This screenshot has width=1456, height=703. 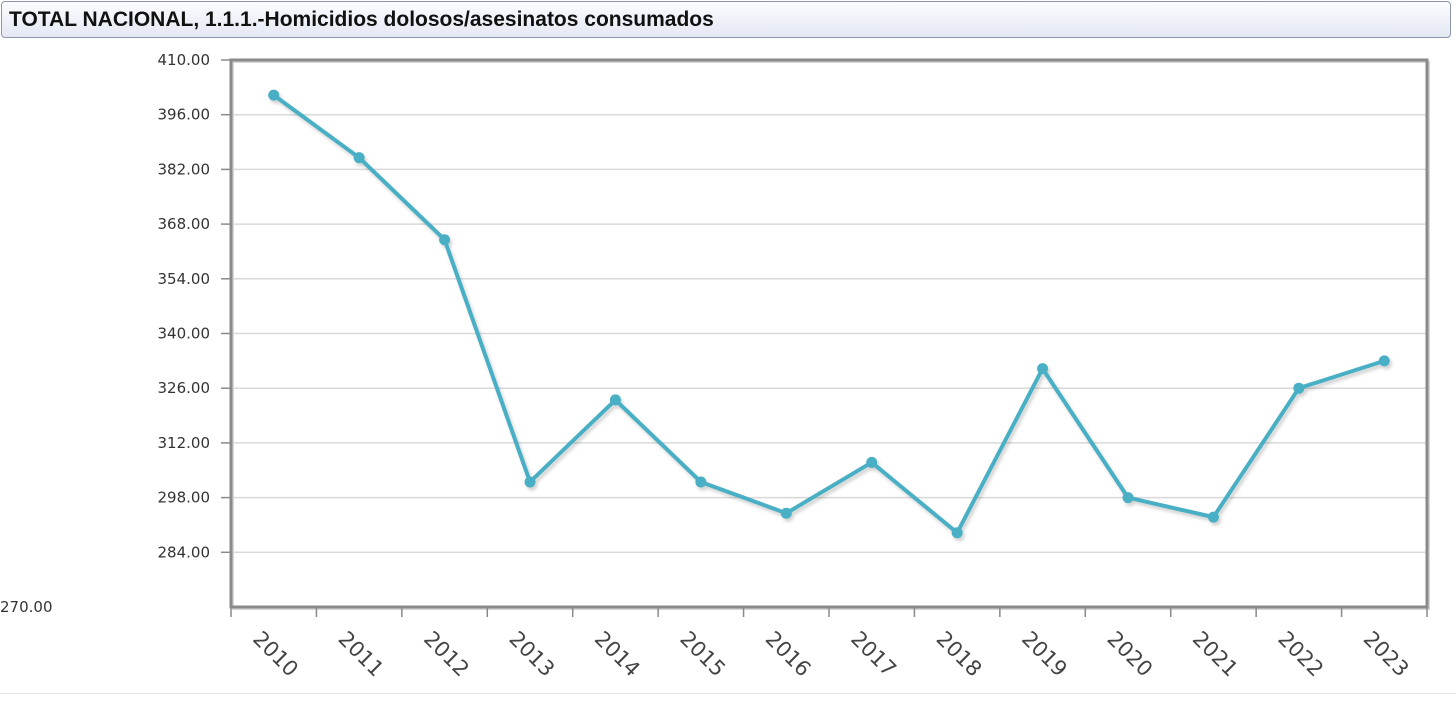 What do you see at coordinates (445, 240) in the screenshot?
I see `data-point-2012` at bounding box center [445, 240].